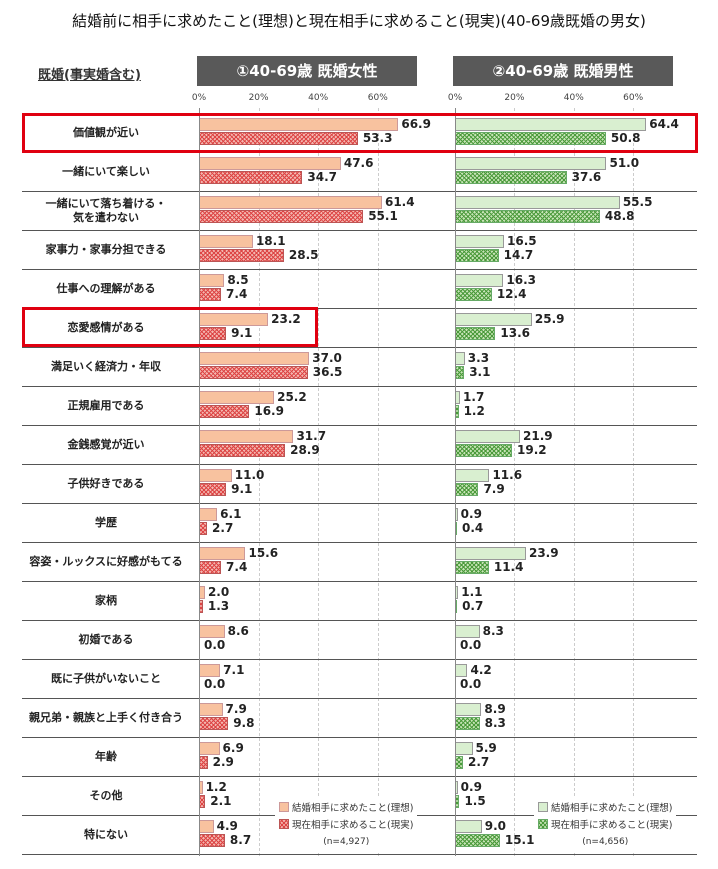  I want to click on category-row: 特にない, so click(359, 835).